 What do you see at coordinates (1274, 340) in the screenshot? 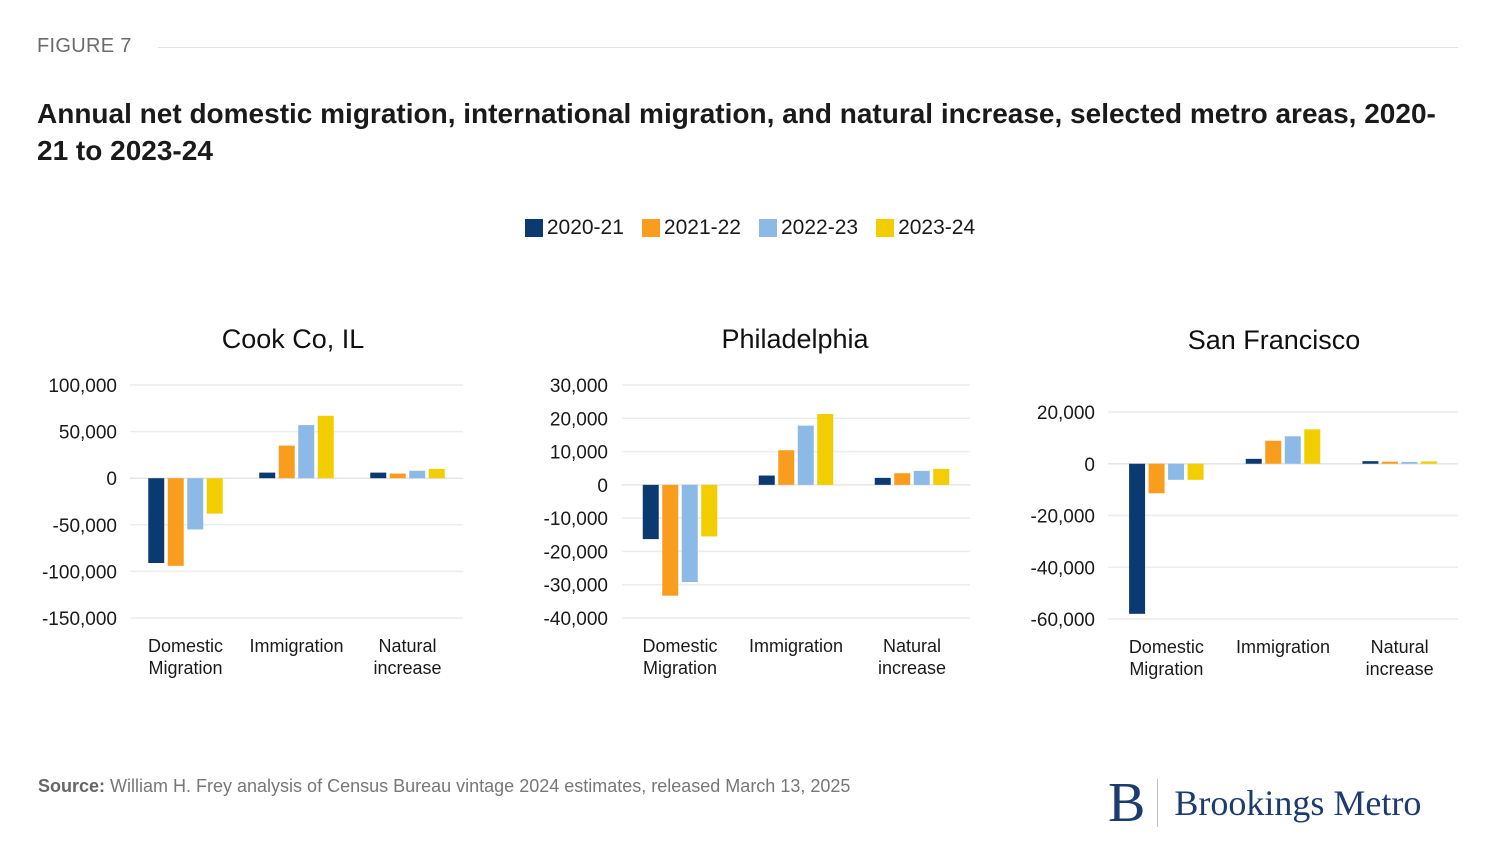
I see `panel-title: San Francisco` at bounding box center [1274, 340].